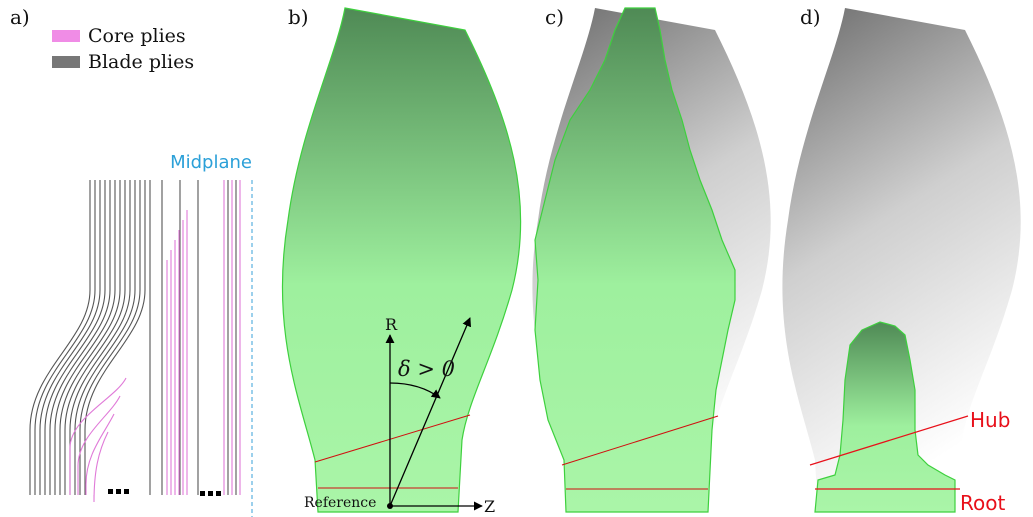  Describe the element at coordinates (430, 412) in the screenshot. I see `angle-arrow` at that location.